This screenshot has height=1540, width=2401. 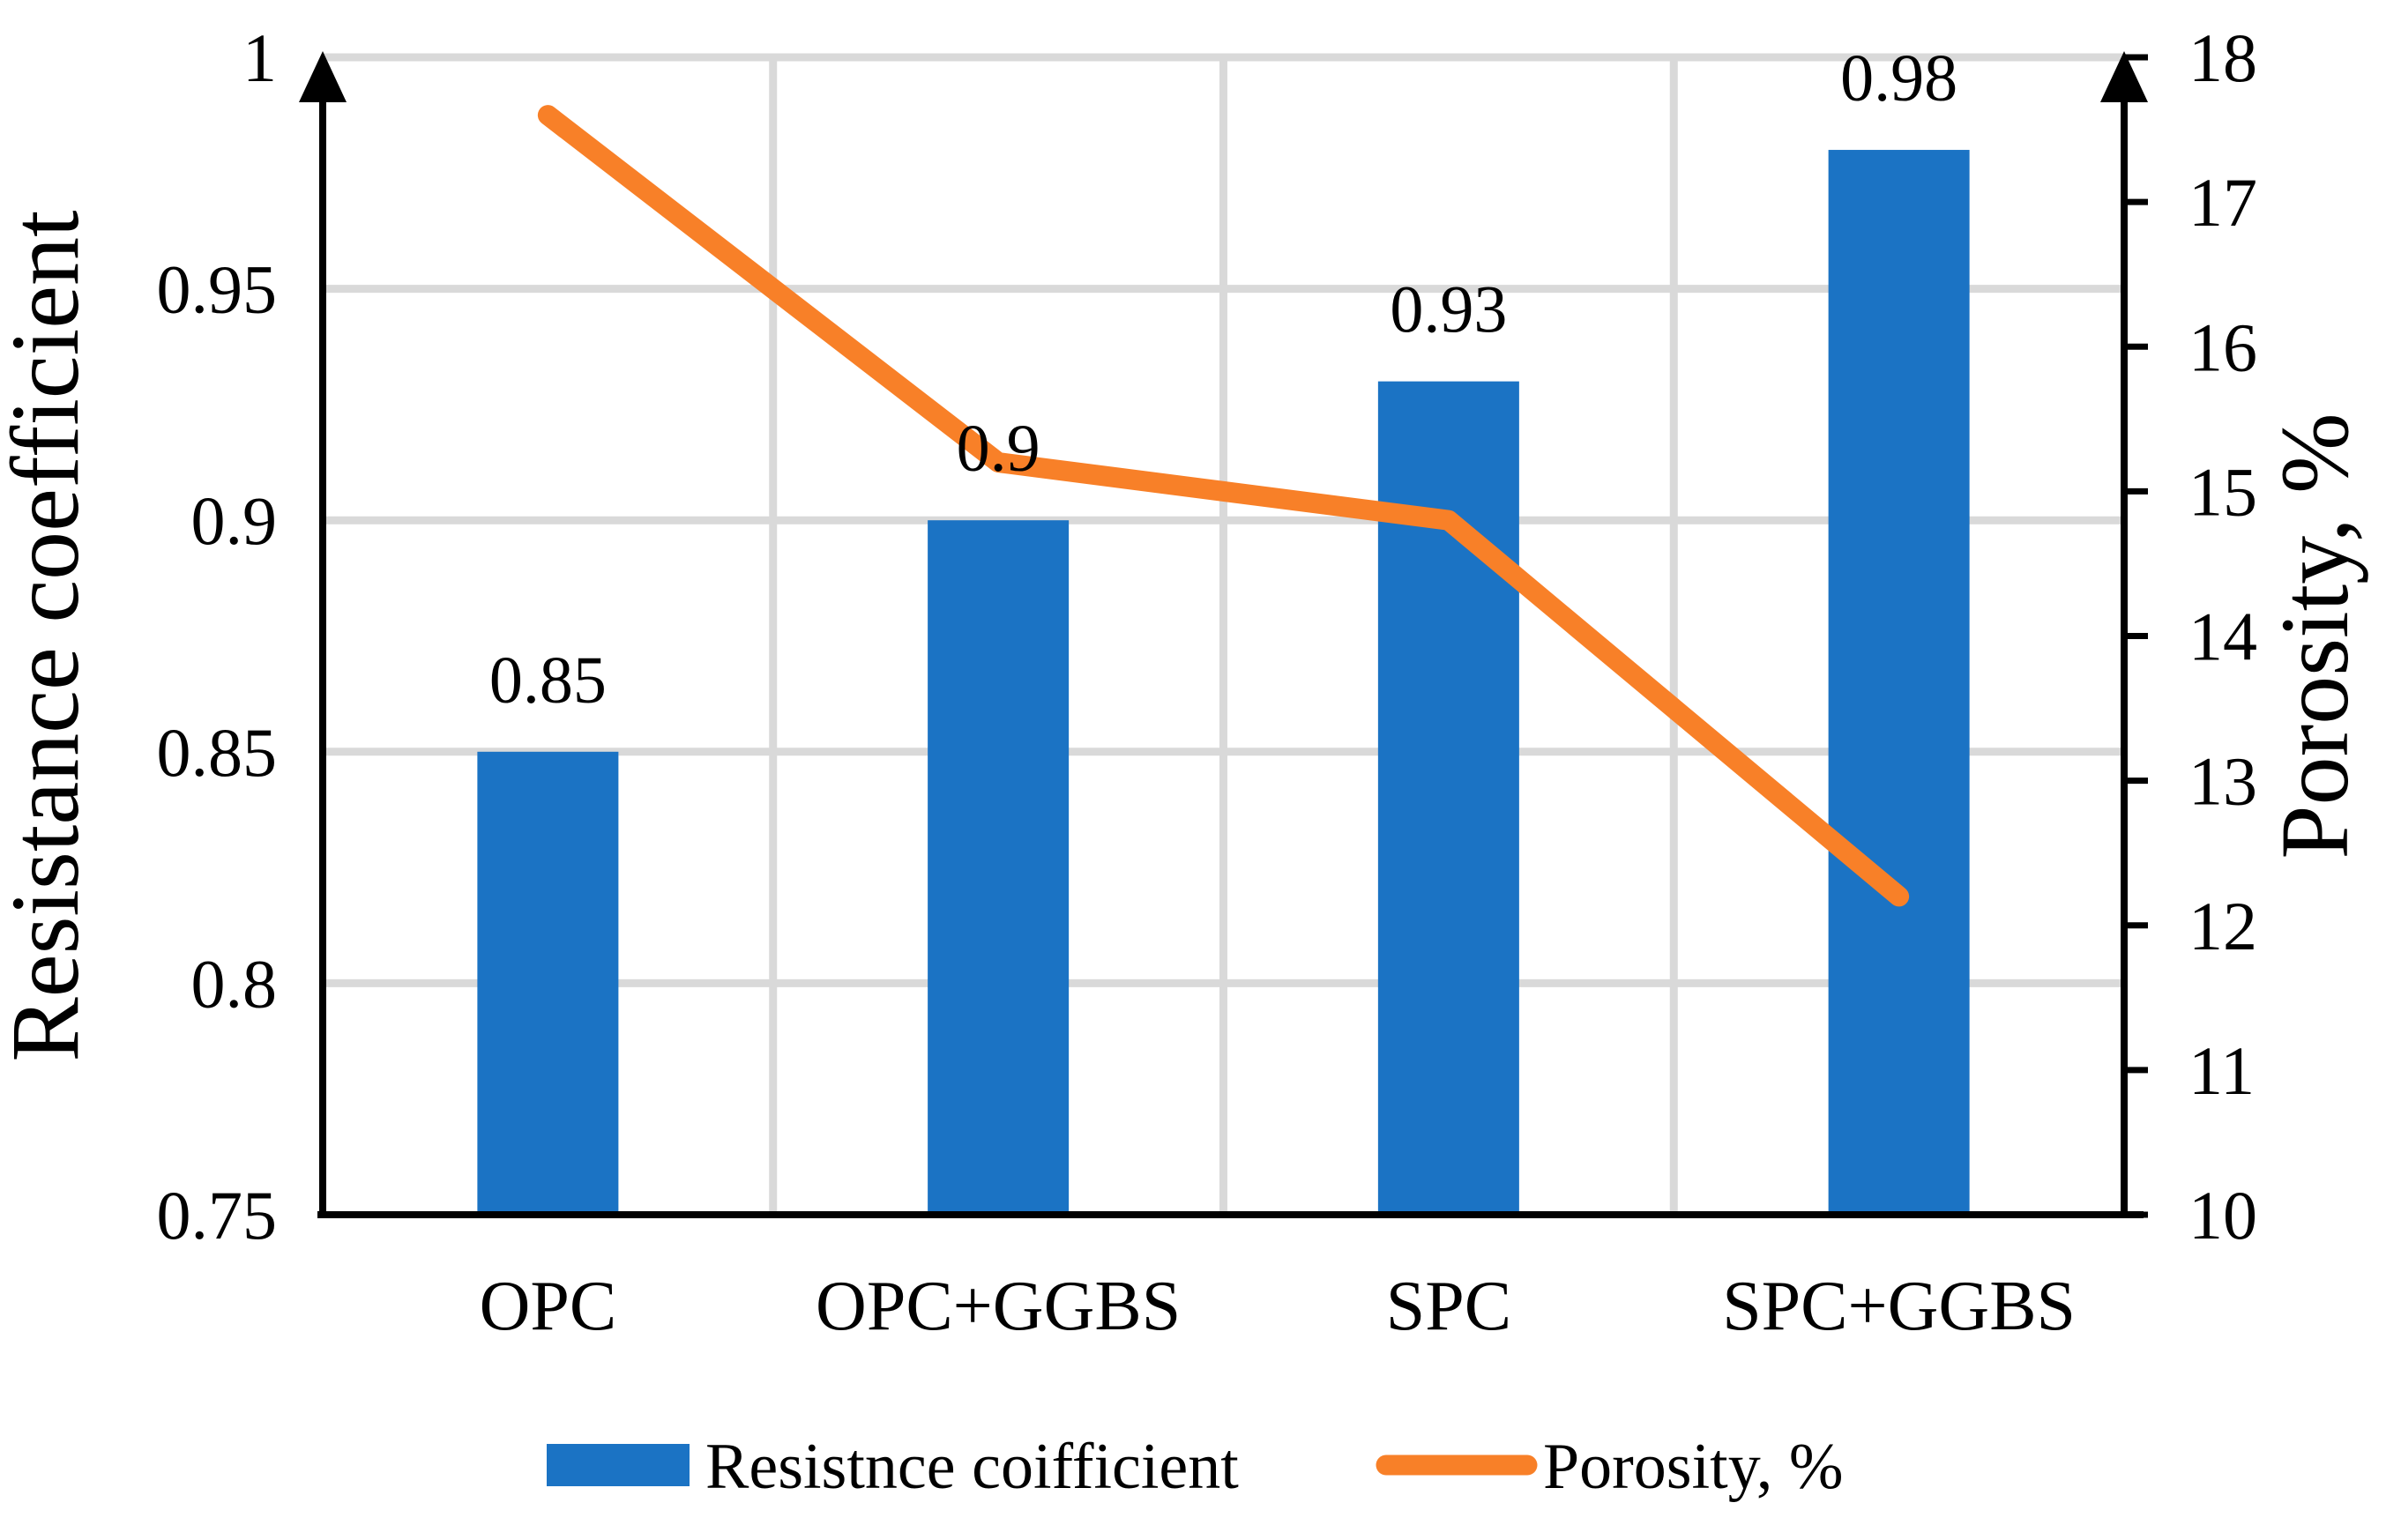 What do you see at coordinates (972, 1467) in the screenshot?
I see `legend-label: Resistnce coifficient` at bounding box center [972, 1467].